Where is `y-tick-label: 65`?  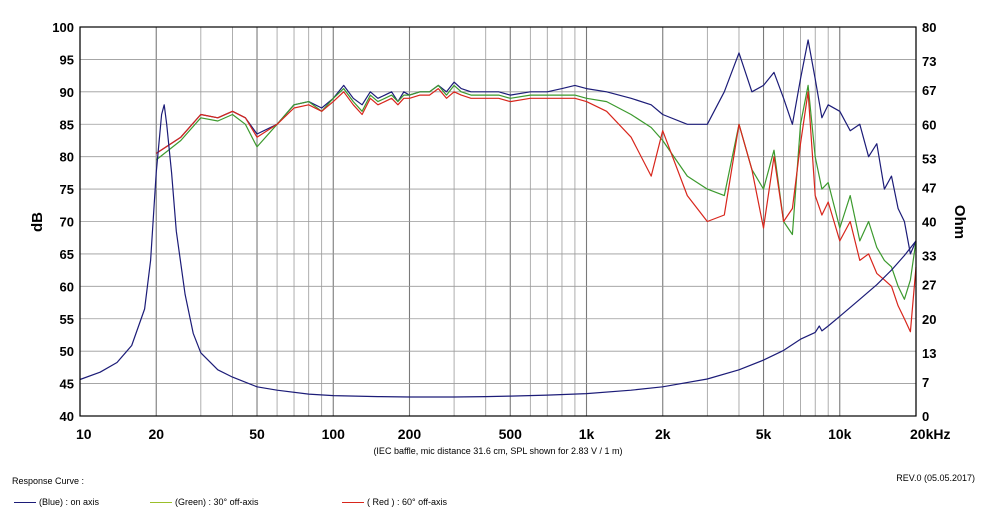 y-tick-label: 65 is located at coordinates (67, 254).